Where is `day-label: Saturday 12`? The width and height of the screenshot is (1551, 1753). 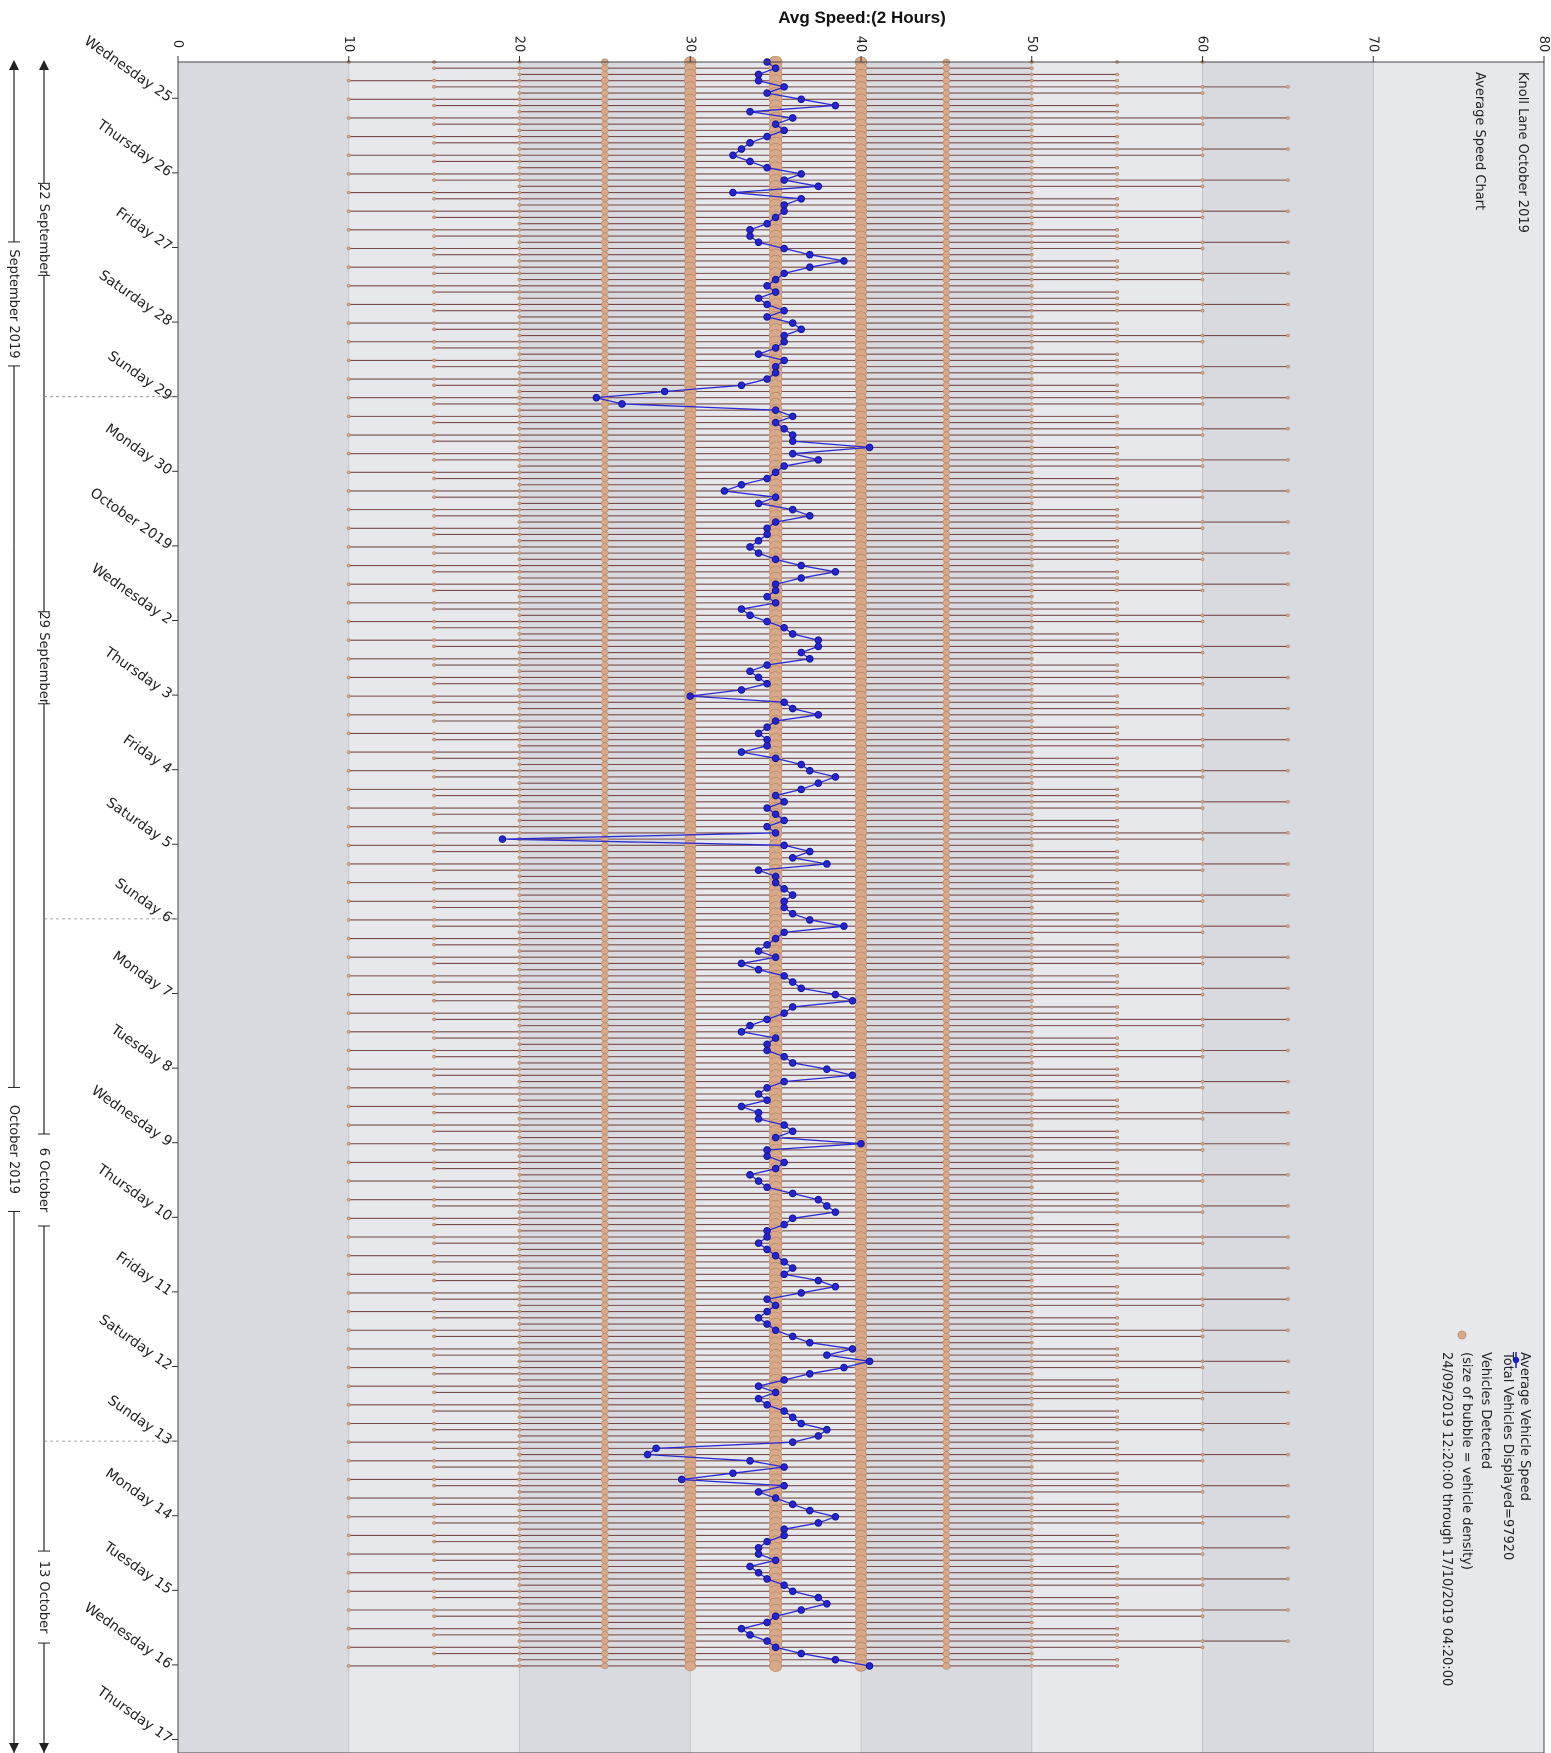
day-label: Saturday 12 is located at coordinates (135, 1343).